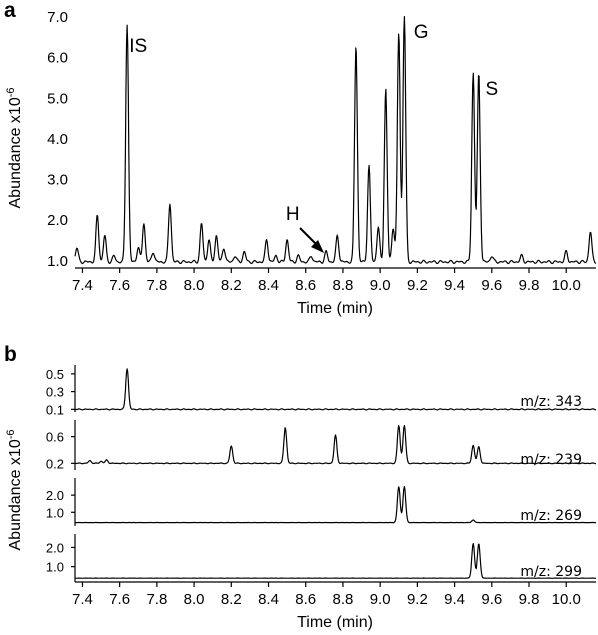 Image resolution: width=598 pixels, height=635 pixels. I want to click on panel-b-xtick-label: 9.4, so click(454, 599).